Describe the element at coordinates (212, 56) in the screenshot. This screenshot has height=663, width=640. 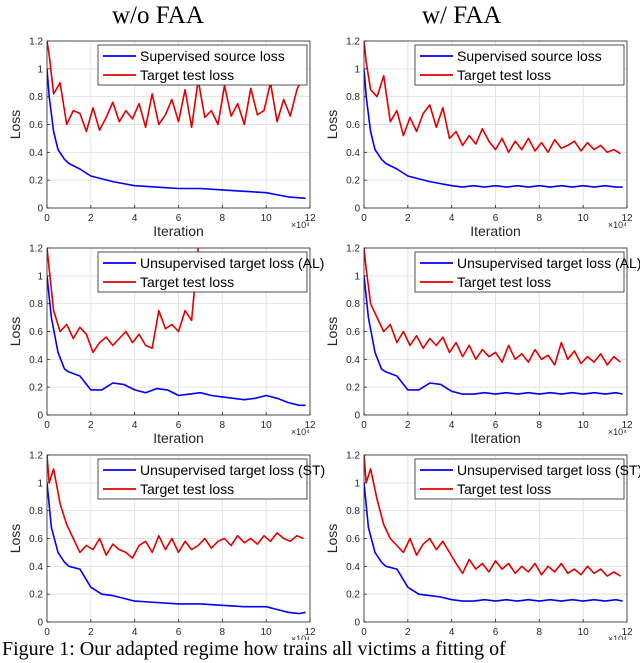
I see `legend-label: Supervised source loss` at that location.